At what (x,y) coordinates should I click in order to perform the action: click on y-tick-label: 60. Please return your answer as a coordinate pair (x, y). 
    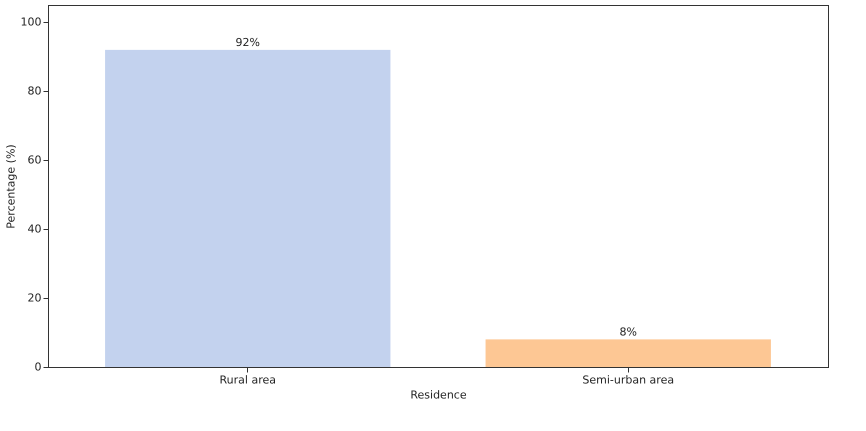
    Looking at the image, I should click on (35, 160).